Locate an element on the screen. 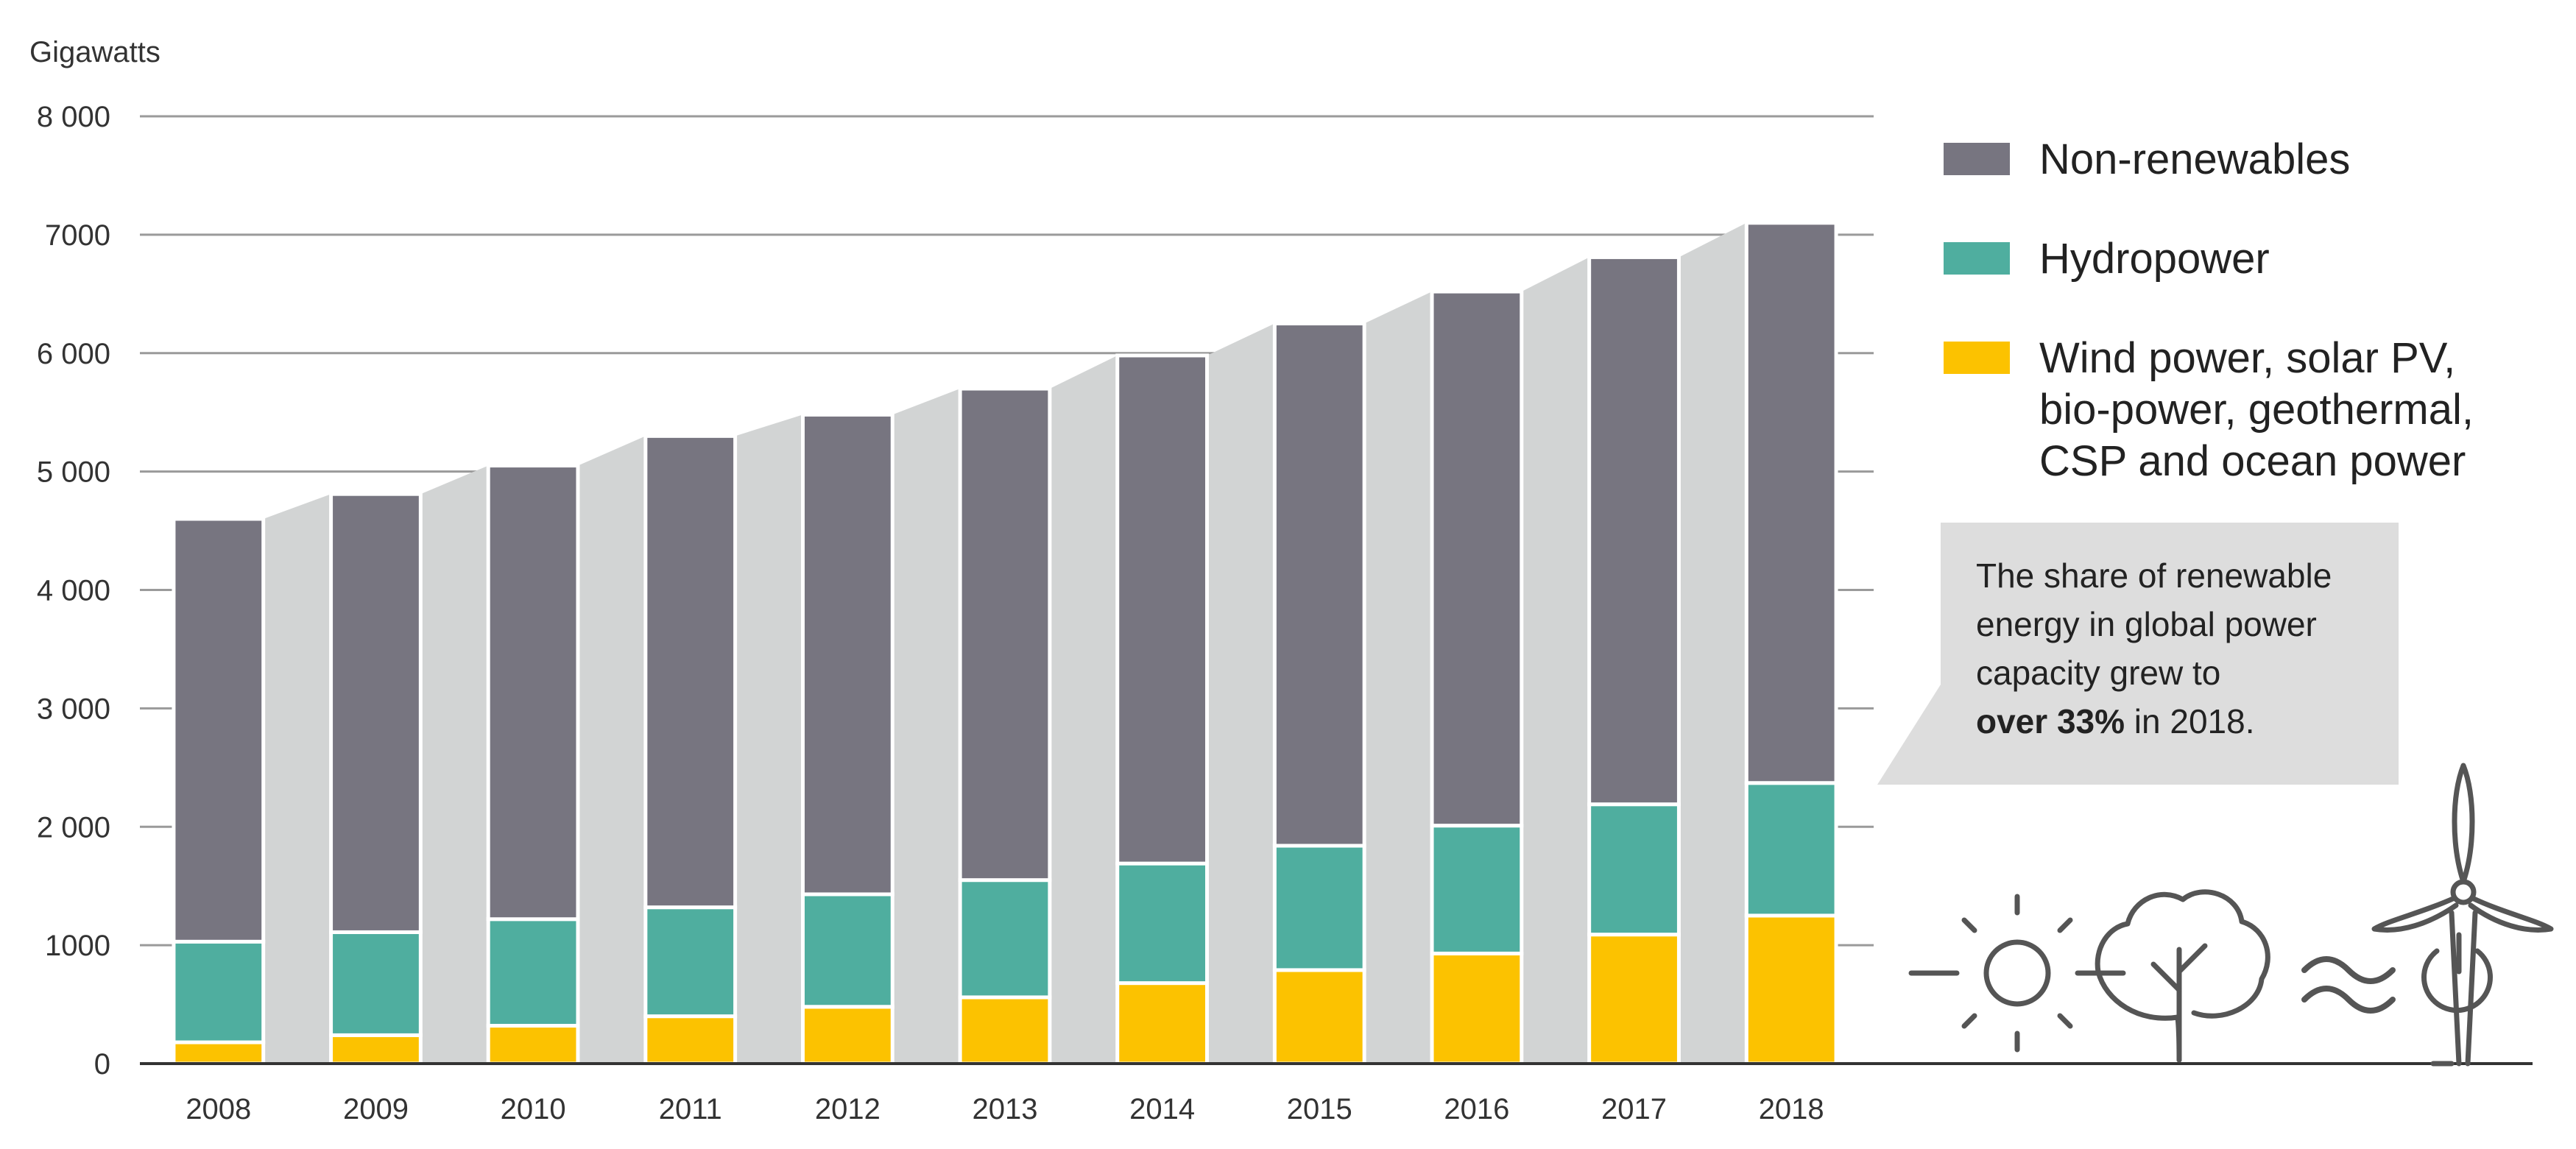  callout-line-3: capacity grew to is located at coordinates (2098, 673).